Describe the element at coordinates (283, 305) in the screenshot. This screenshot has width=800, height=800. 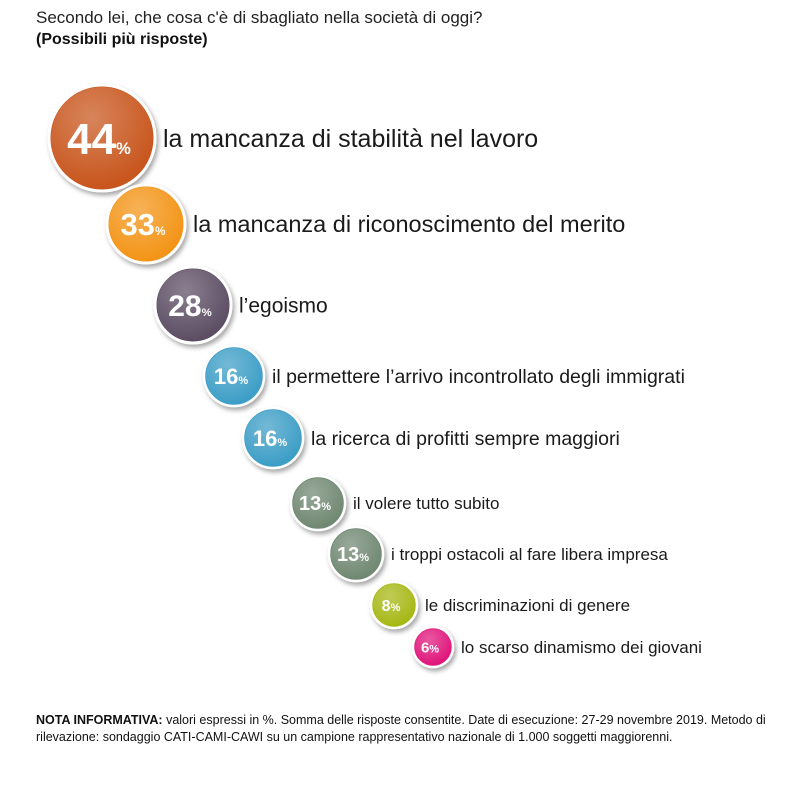
I see `bubble-label: l’egoismo` at that location.